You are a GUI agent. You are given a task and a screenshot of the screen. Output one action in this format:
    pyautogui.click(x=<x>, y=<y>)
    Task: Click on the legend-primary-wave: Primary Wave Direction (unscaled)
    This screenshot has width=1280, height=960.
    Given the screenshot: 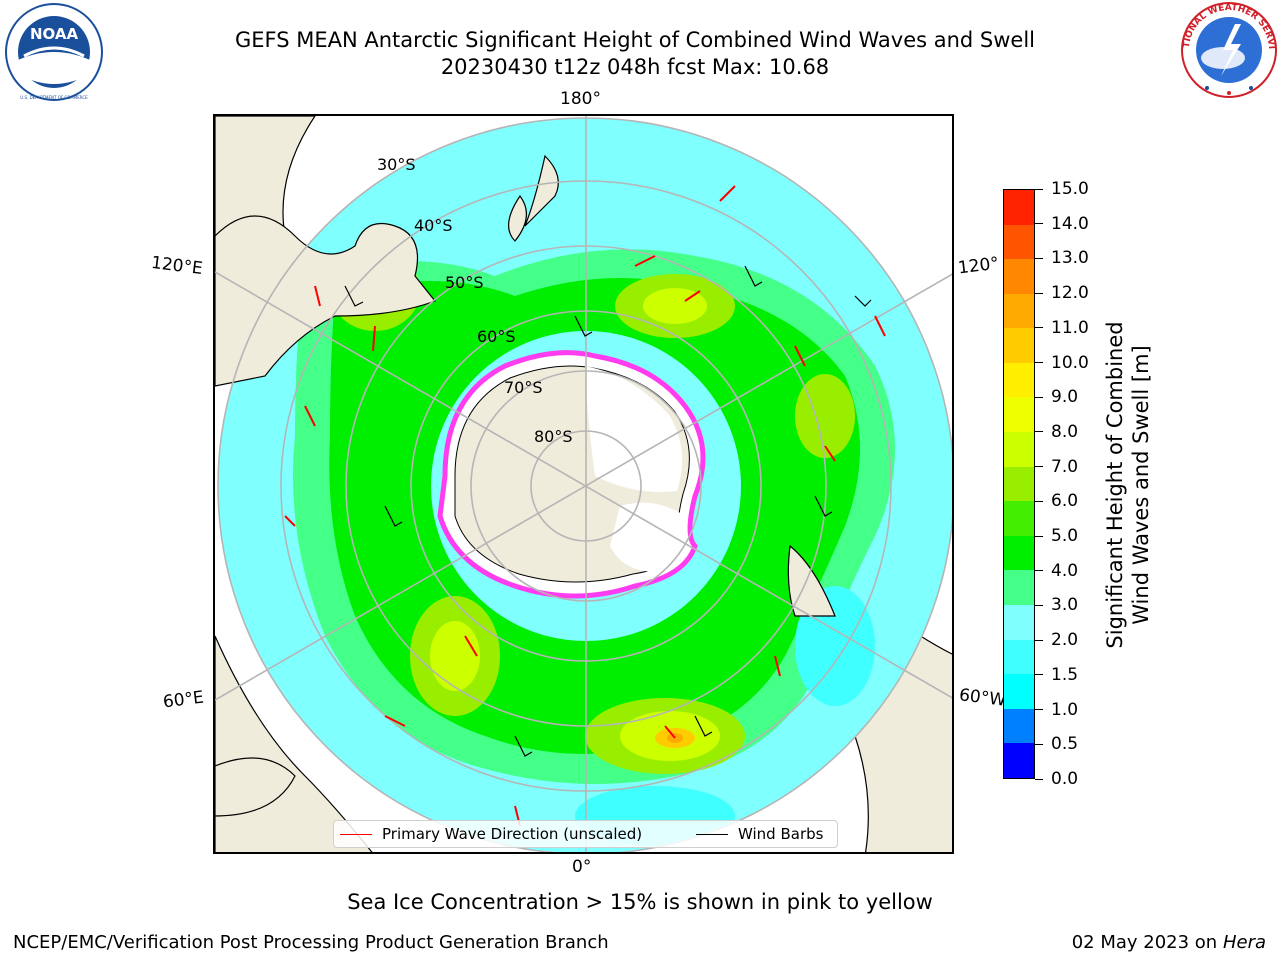 What is the action you would take?
    pyautogui.click(x=491, y=834)
    